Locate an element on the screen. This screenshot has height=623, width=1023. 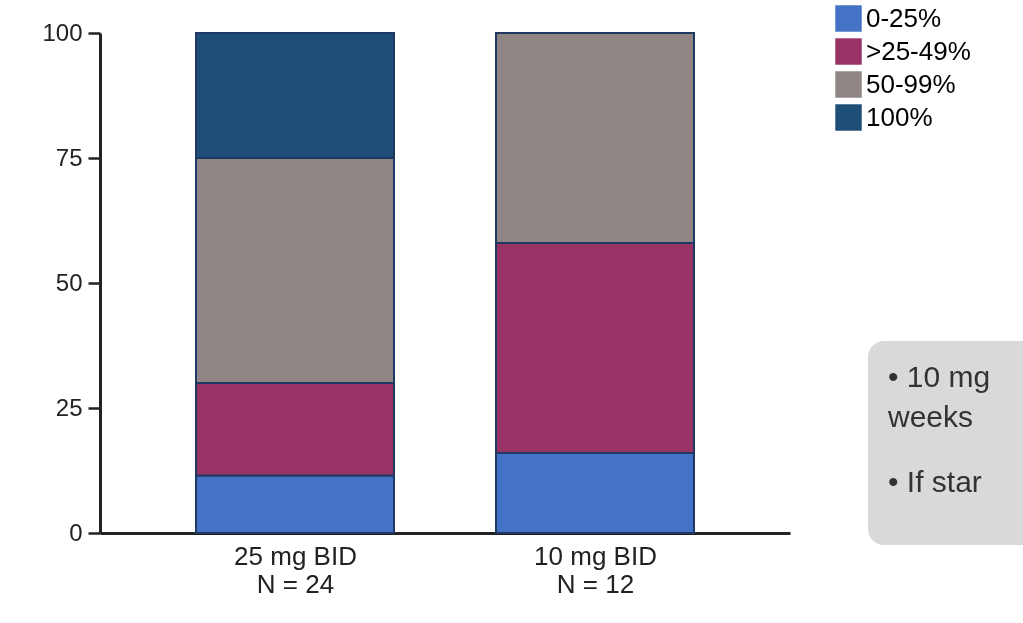
x-tick-label: 25 mg BID N = 24 is located at coordinates (295, 569).